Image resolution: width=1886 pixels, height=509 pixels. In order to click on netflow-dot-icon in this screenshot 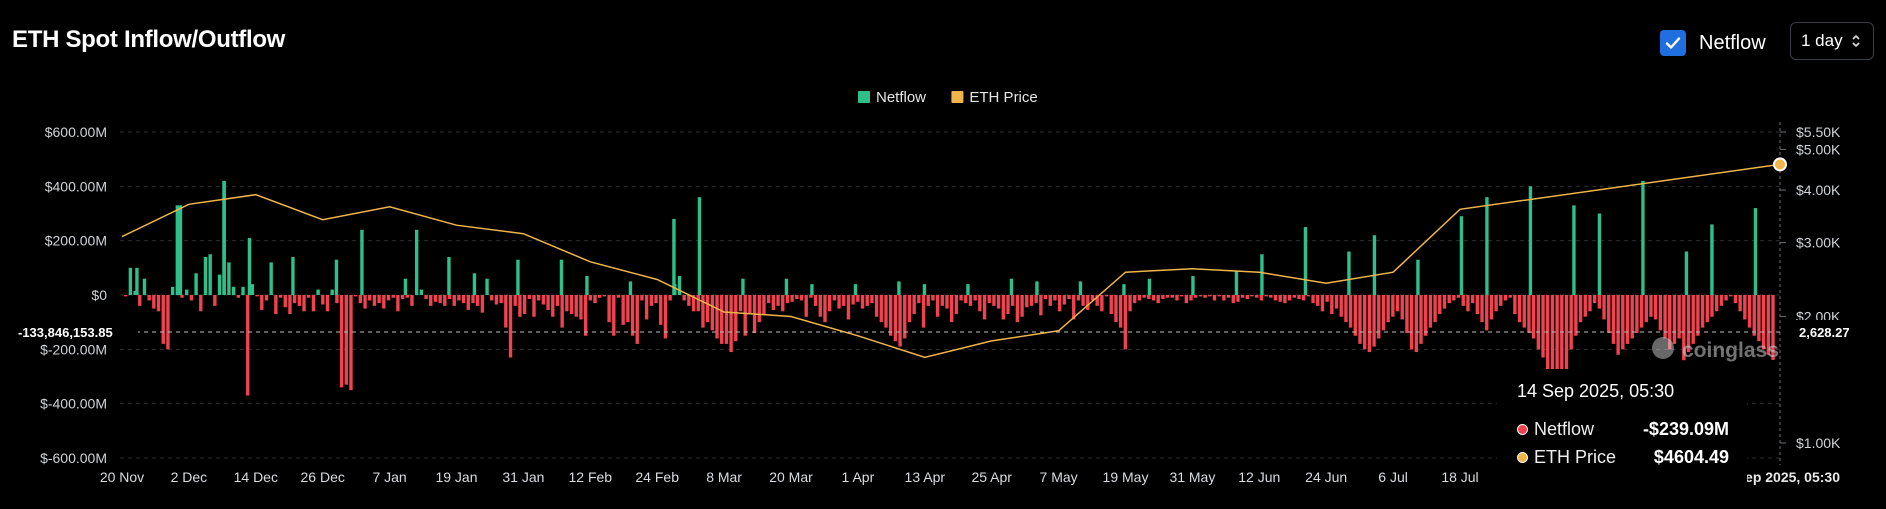, I will do `click(1522, 429)`.